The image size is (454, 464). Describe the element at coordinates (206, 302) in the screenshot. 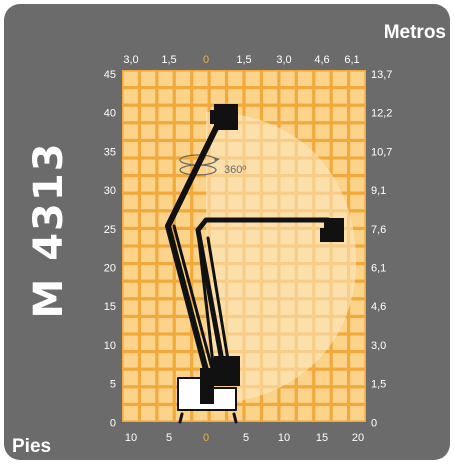

I see `boom-extended-inner` at that location.